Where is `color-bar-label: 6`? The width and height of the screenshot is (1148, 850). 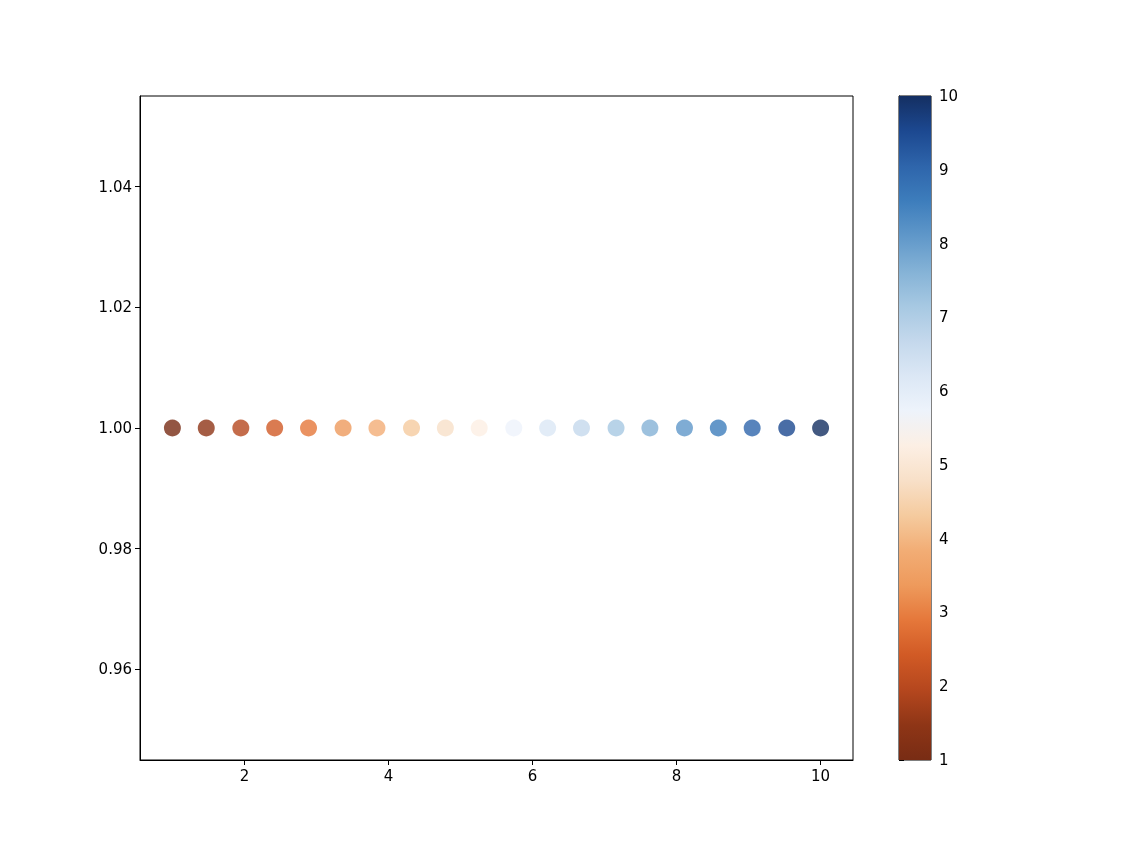 color-bar-label: 6 is located at coordinates (944, 391).